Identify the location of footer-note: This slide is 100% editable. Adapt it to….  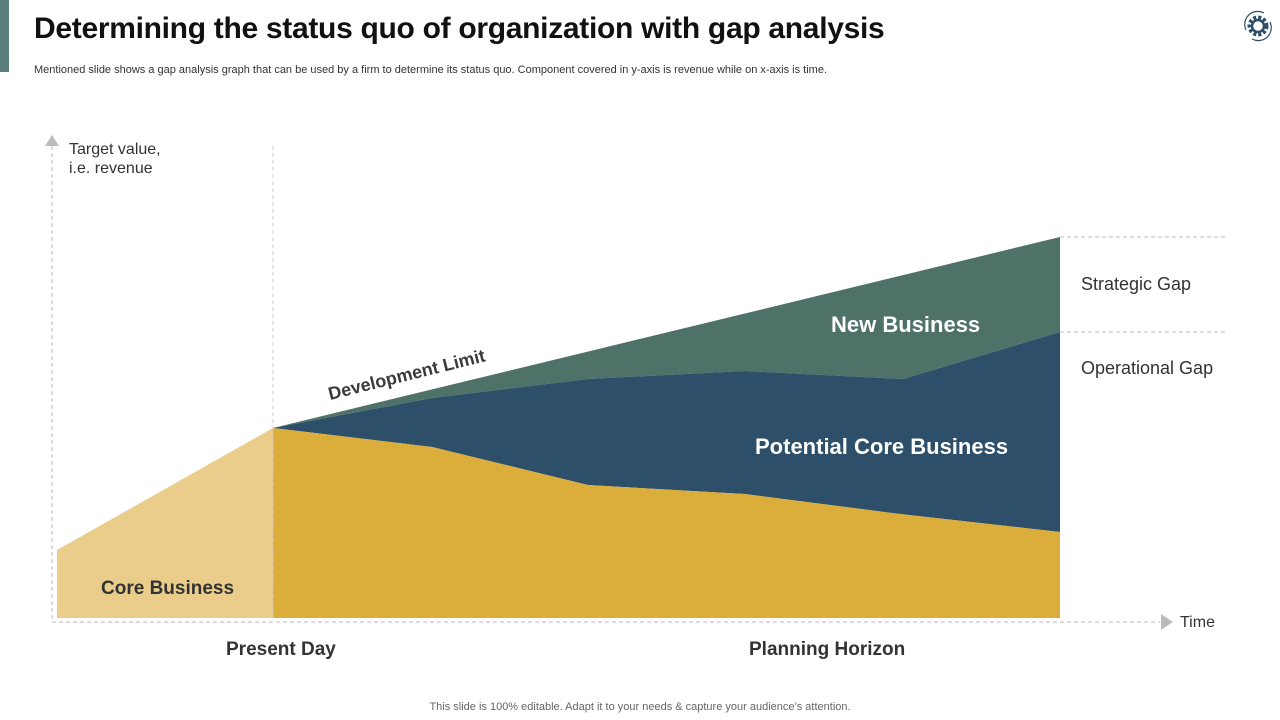
(640, 707).